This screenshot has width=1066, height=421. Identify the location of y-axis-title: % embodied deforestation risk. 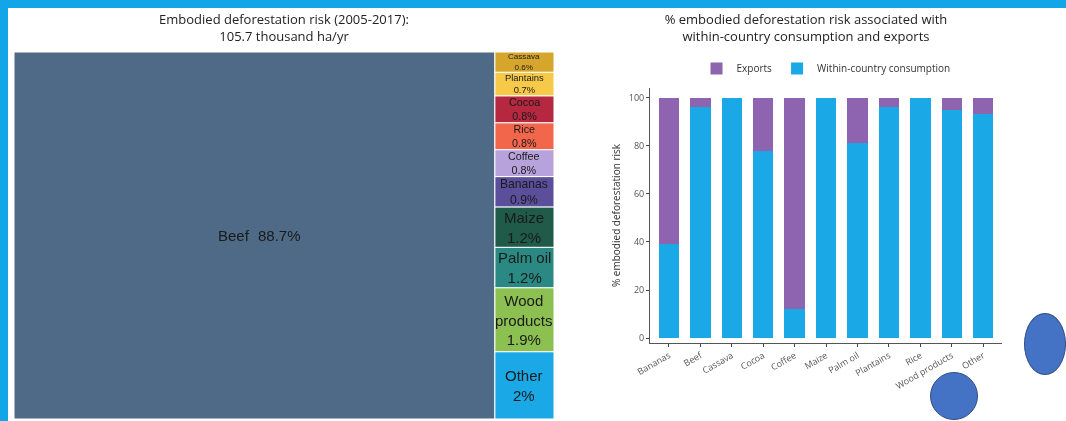
(616, 215).